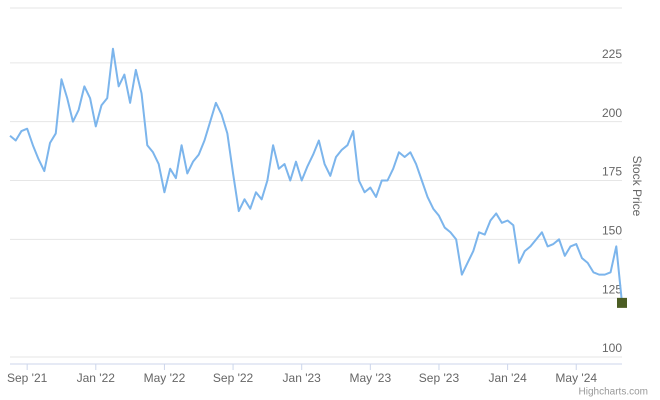 The height and width of the screenshot is (400, 660). Describe the element at coordinates (612, 113) in the screenshot. I see `y-tick-label: 200` at that location.